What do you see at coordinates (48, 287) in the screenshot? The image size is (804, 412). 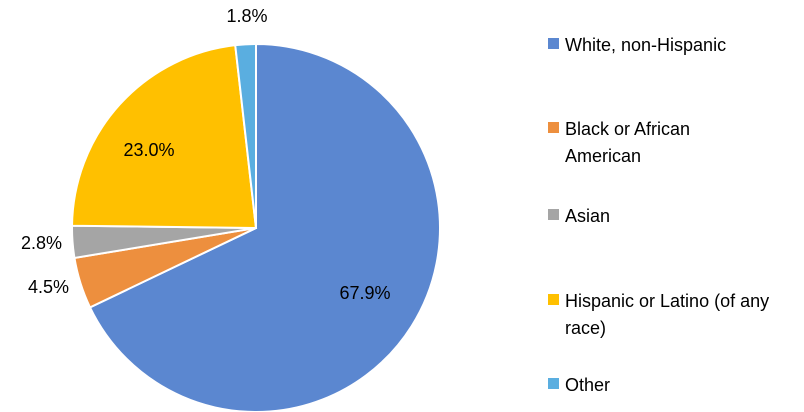 I see `data-label: 4.5%` at bounding box center [48, 287].